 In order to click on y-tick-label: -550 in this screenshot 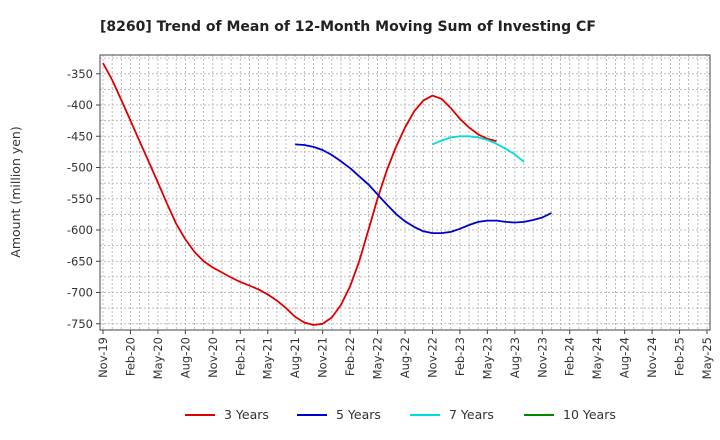, I will do `click(80, 199)`.